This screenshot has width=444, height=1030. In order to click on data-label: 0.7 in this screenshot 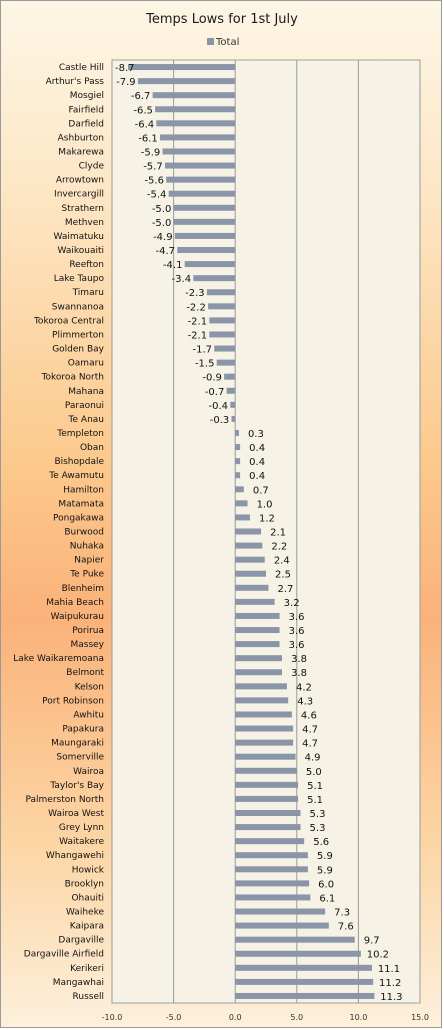, I will do `click(261, 490)`.